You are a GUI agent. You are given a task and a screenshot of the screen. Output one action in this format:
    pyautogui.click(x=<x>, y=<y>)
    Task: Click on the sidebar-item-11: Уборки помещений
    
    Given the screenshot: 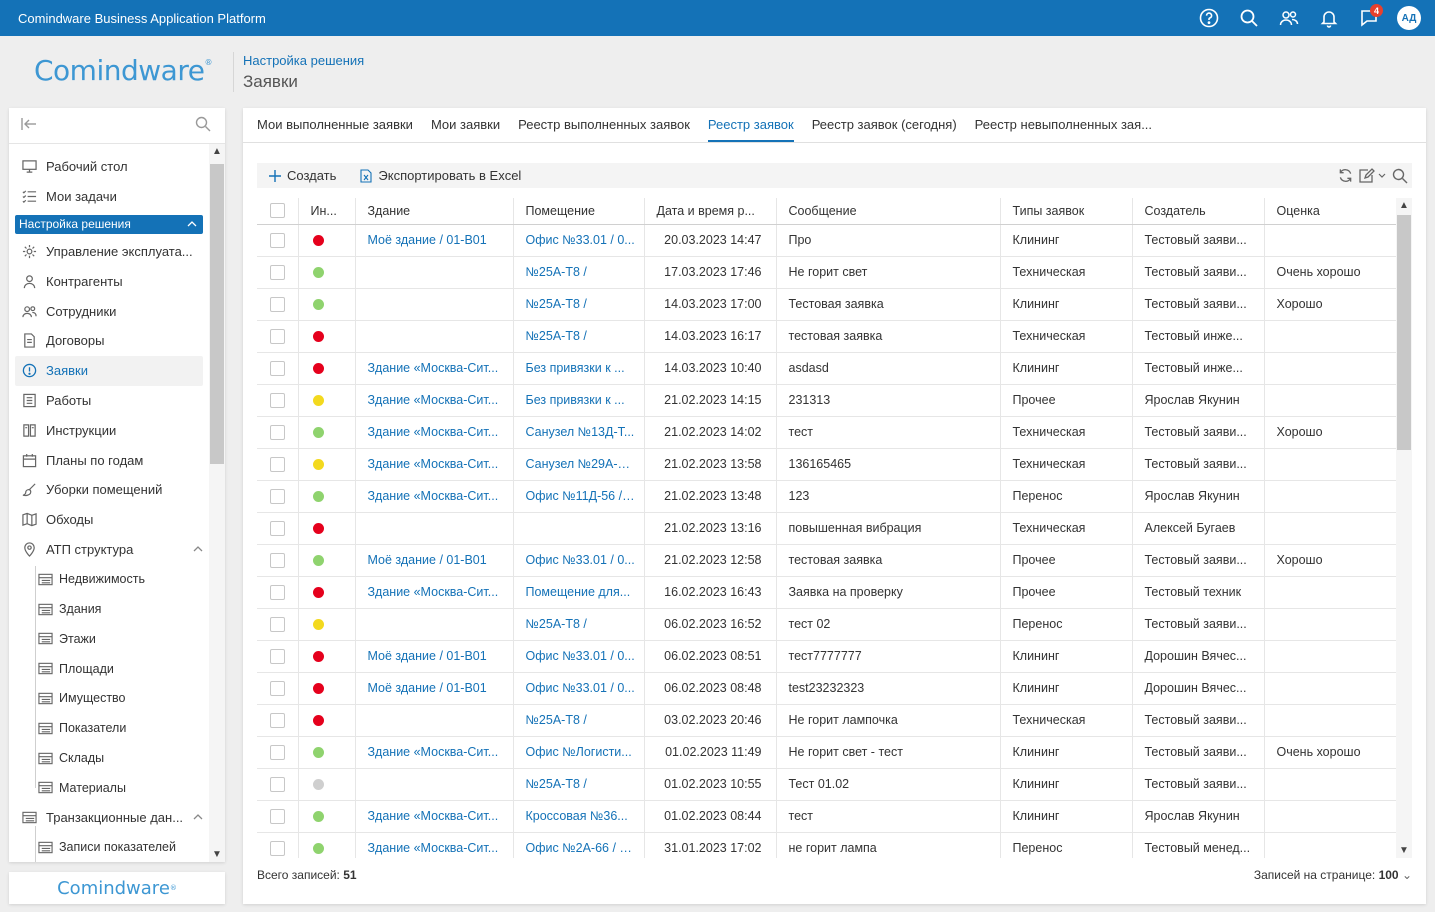 What is the action you would take?
    pyautogui.click(x=109, y=490)
    